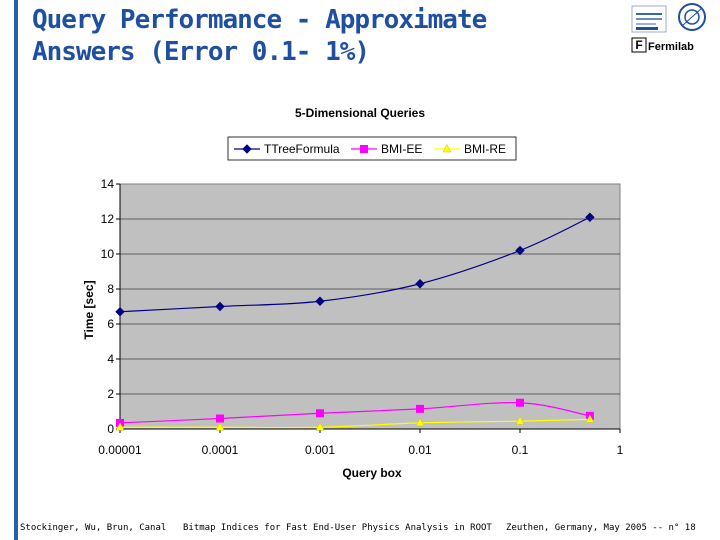 The height and width of the screenshot is (540, 720). I want to click on y-tick-label: 0, so click(110, 429).